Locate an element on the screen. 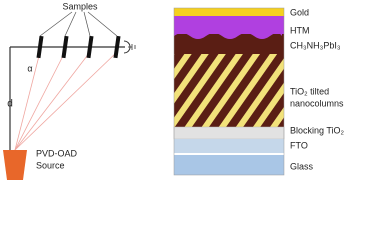 Image resolution: width=378 pixels, height=240 pixels. source-label: PVD-OAD is located at coordinates (57, 153).